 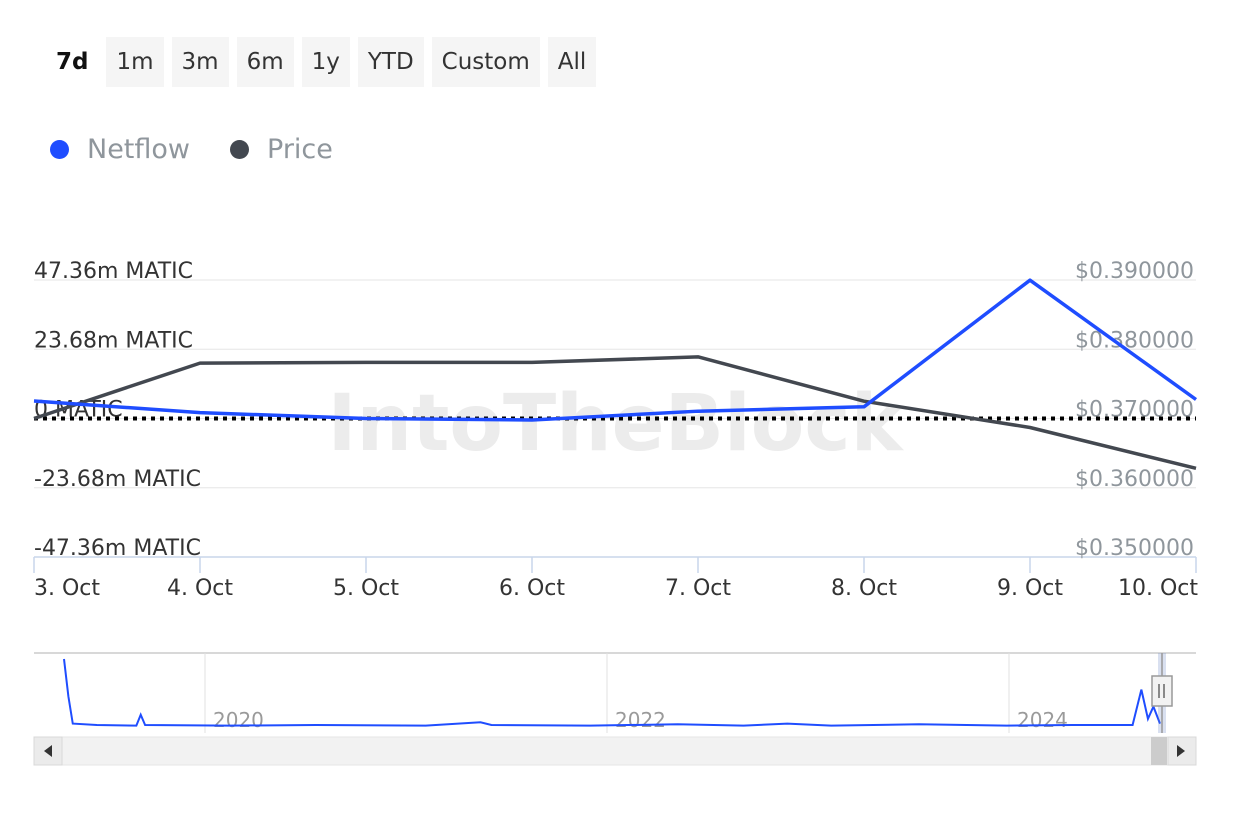 I want to click on price-dot-icon, so click(x=240, y=149).